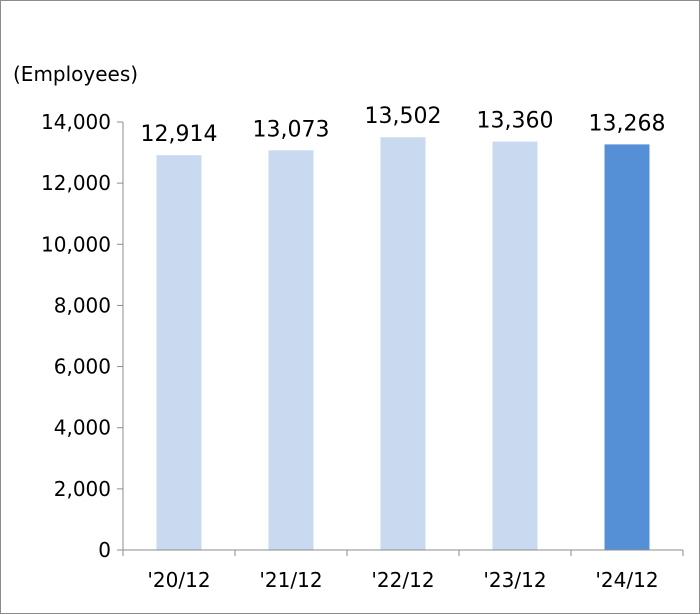  Describe the element at coordinates (179, 134) in the screenshot. I see `bar-value-label: 12,914` at that location.